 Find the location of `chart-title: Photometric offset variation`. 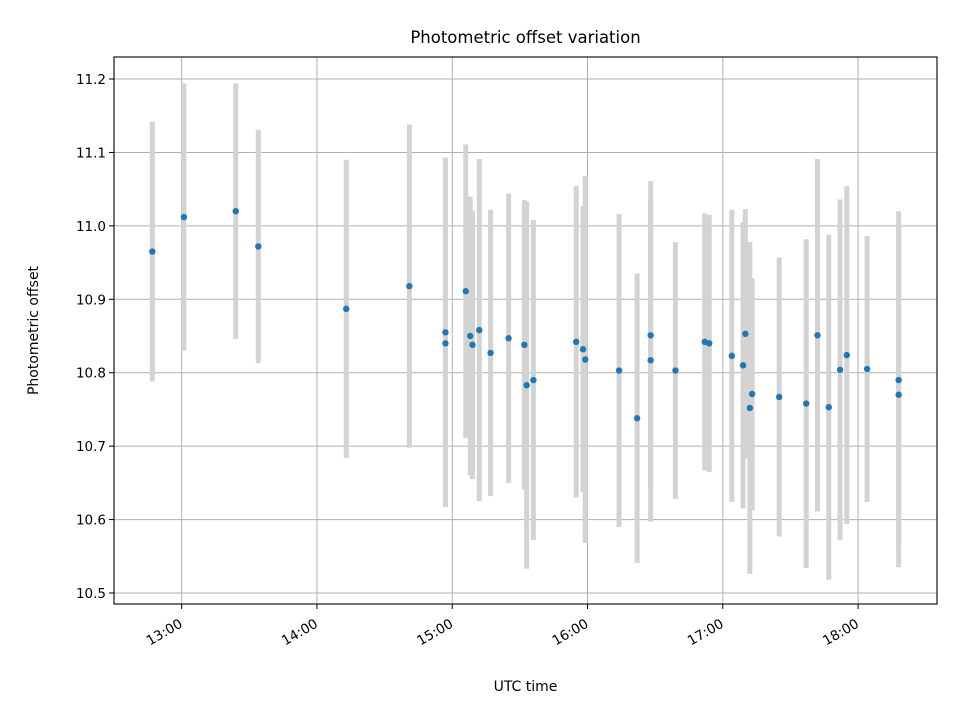

chart-title: Photometric offset variation is located at coordinates (525, 37).